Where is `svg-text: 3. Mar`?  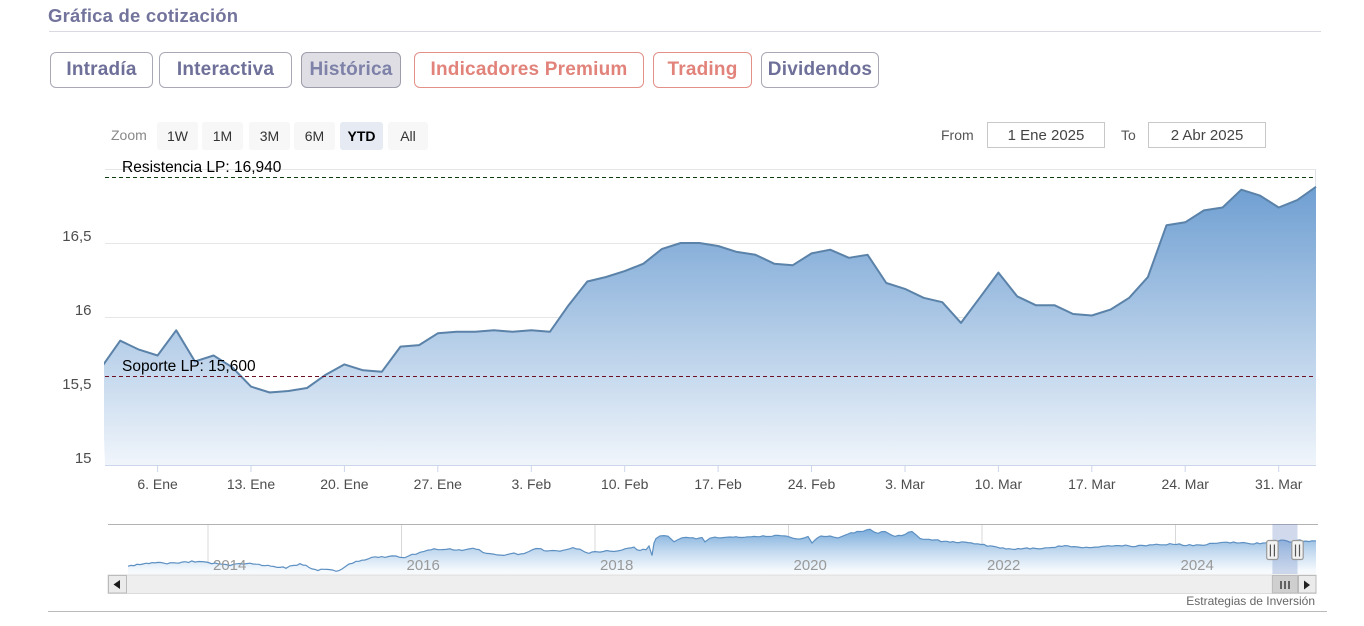 svg-text: 3. Mar is located at coordinates (905, 484).